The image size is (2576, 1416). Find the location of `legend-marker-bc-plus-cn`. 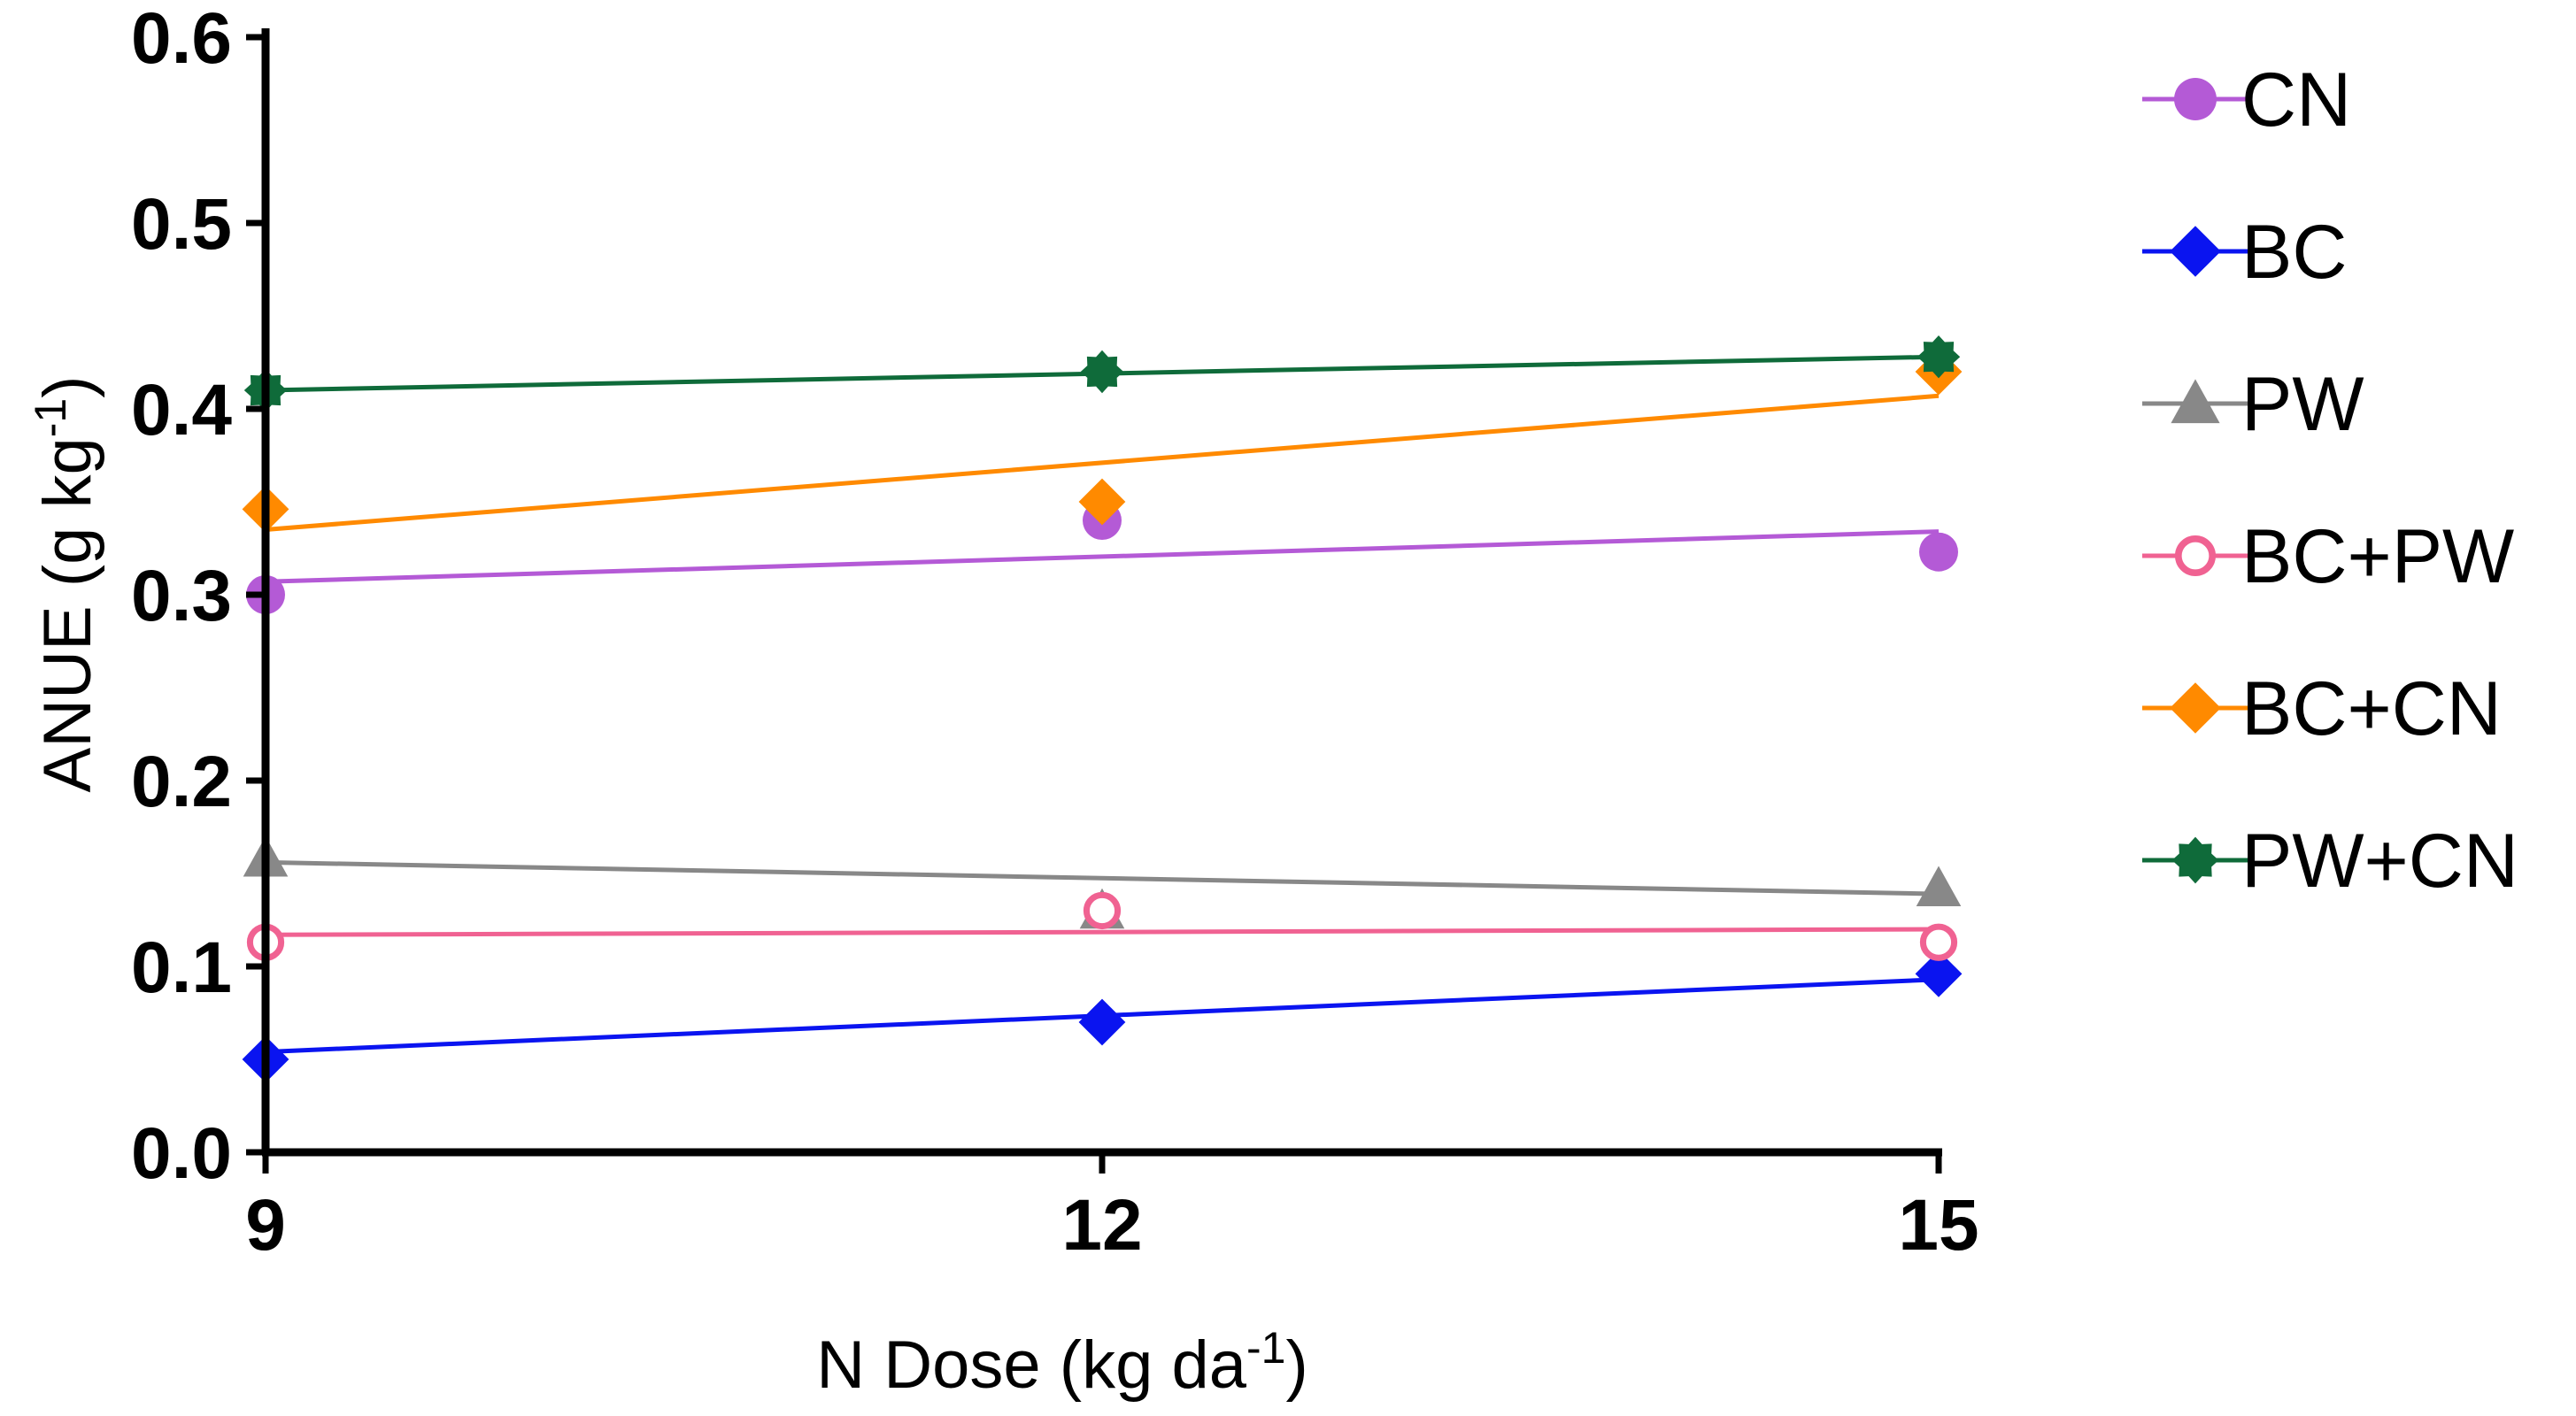

legend-marker-bc-plus-cn is located at coordinates (2195, 708).